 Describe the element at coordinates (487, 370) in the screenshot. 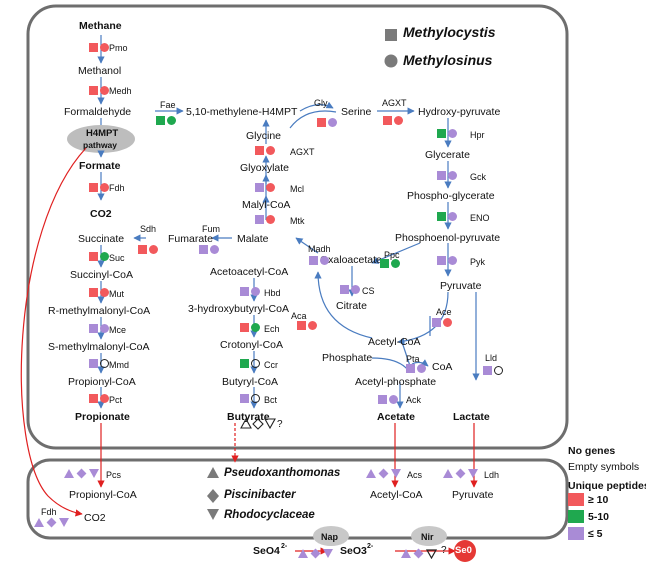

I see `lld-methylocystis-square` at that location.